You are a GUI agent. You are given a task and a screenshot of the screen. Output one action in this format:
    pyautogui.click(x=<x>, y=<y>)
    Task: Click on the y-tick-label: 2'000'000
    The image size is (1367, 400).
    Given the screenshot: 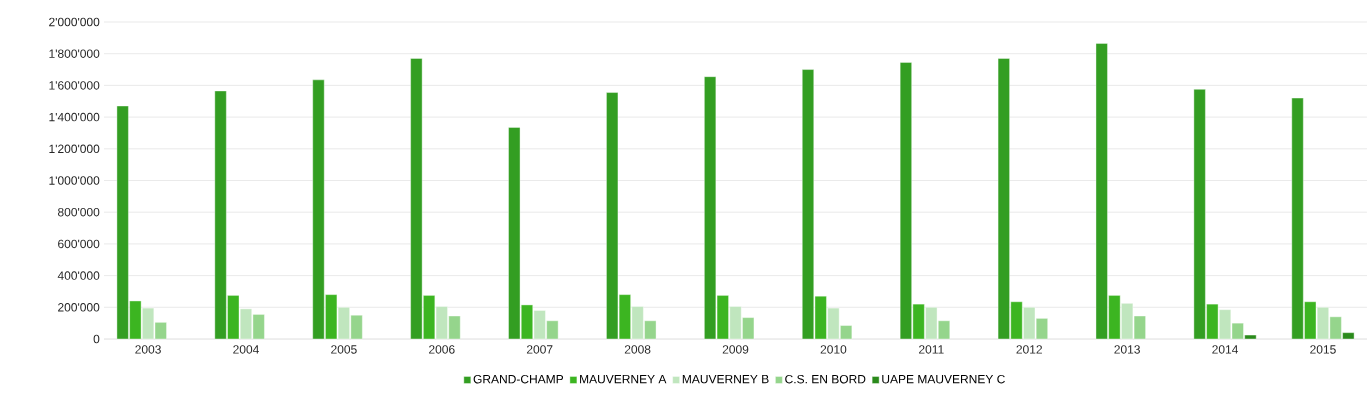 What is the action you would take?
    pyautogui.click(x=74, y=22)
    